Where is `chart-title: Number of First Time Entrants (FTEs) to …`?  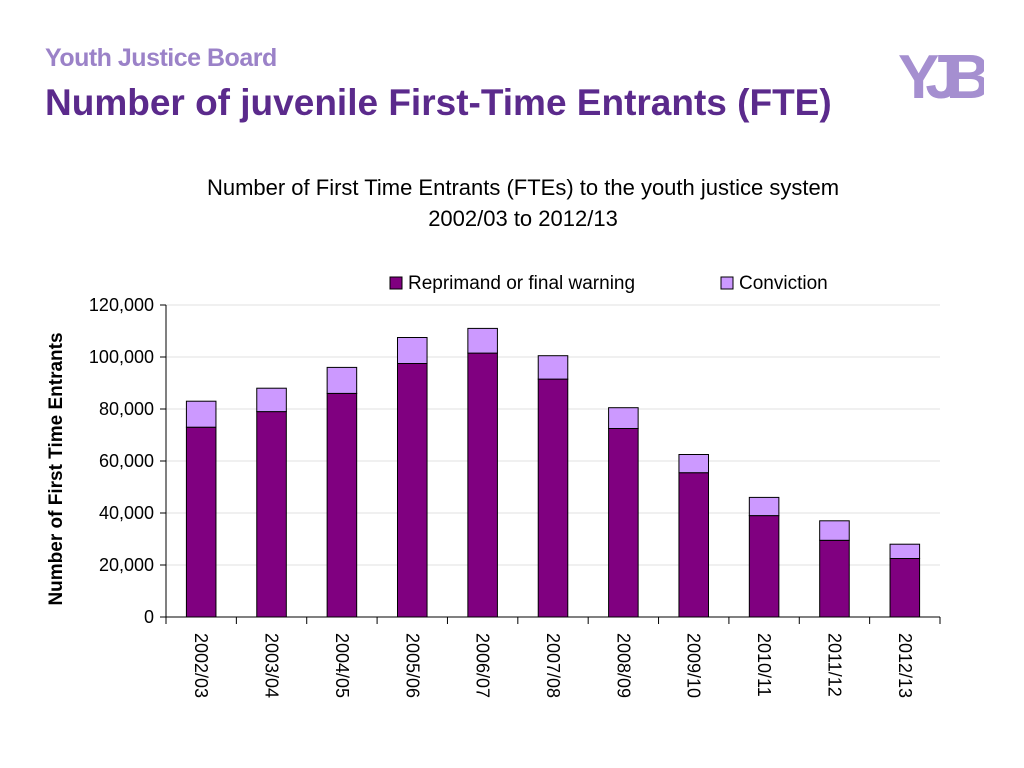 chart-title: Number of First Time Entrants (FTEs) to … is located at coordinates (523, 203).